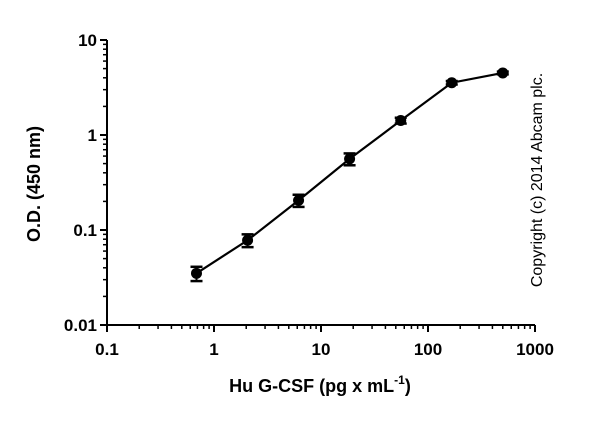  I want to click on x-axis-title-main: Hu G-CSF (pg x mL, so click(311, 386).